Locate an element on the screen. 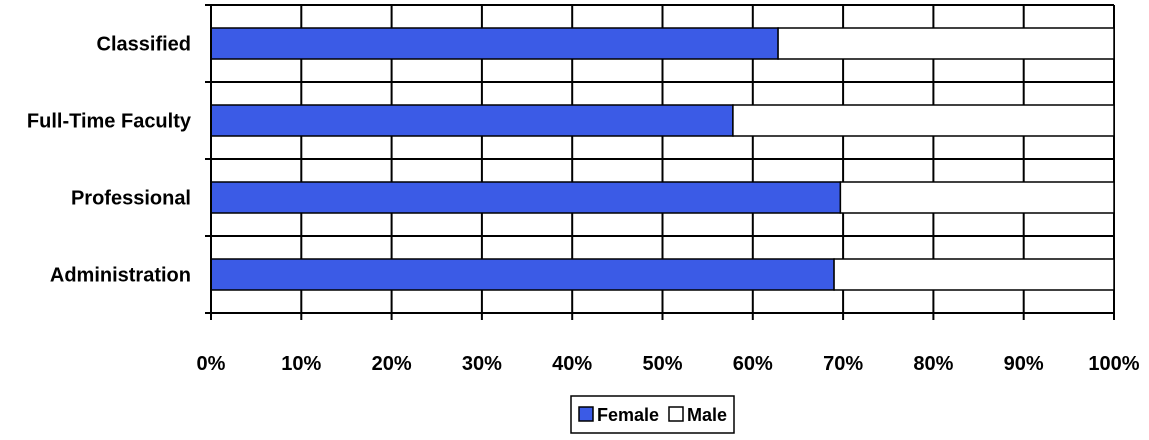  x-tick-label: 20% is located at coordinates (392, 364).